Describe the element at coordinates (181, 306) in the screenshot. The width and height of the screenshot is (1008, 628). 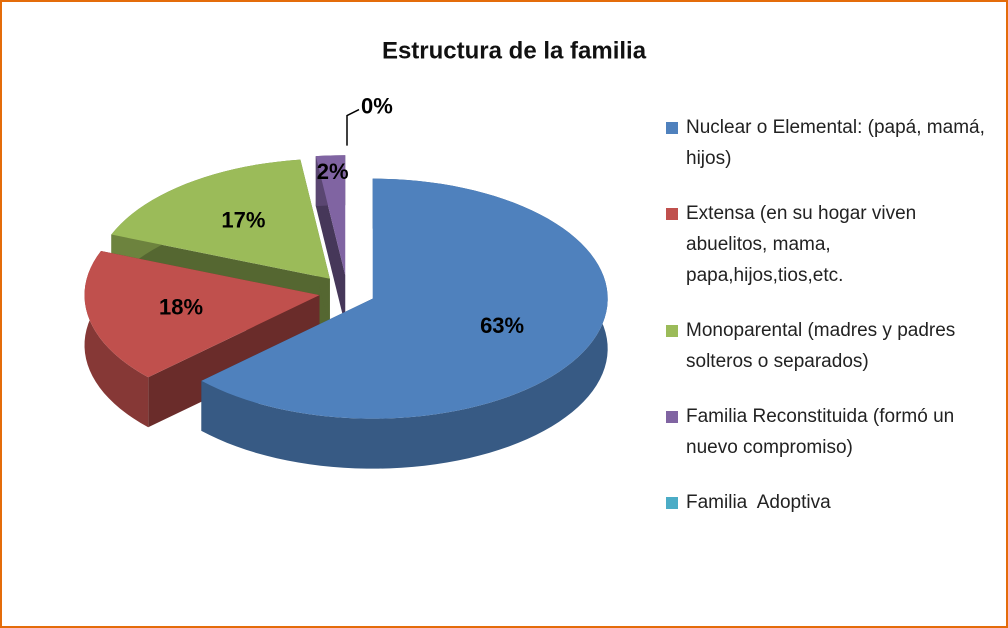
I see `data-label: 18%` at that location.